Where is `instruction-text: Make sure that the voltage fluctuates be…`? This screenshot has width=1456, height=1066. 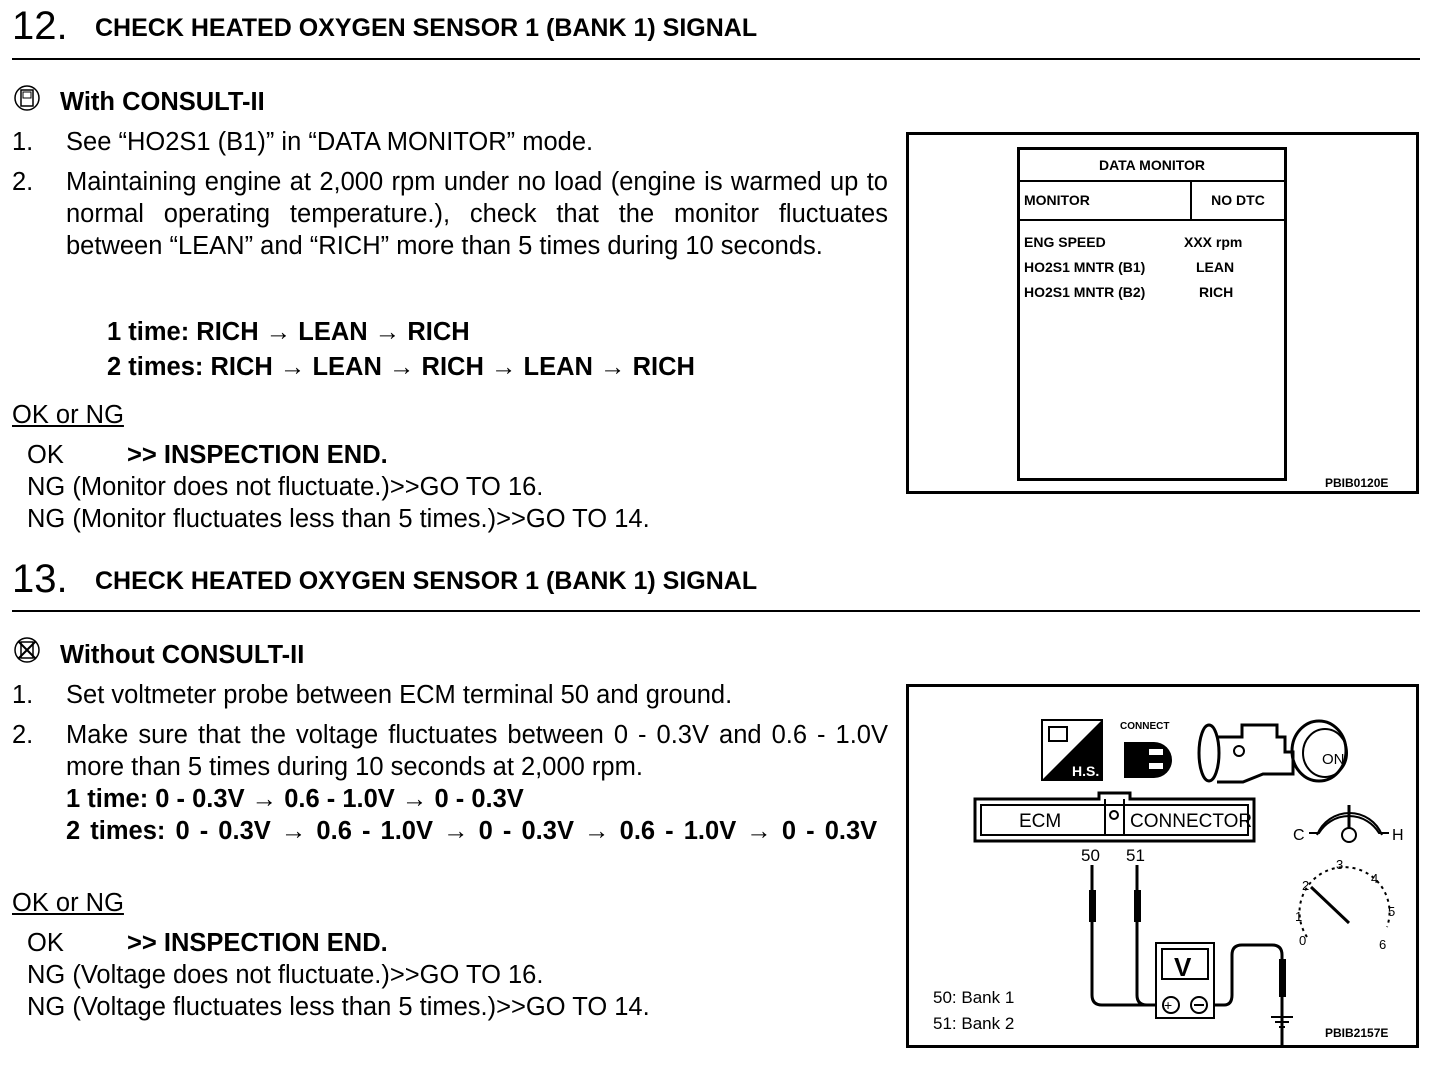 instruction-text: Make sure that the voltage fluctuates be… is located at coordinates (477, 751).